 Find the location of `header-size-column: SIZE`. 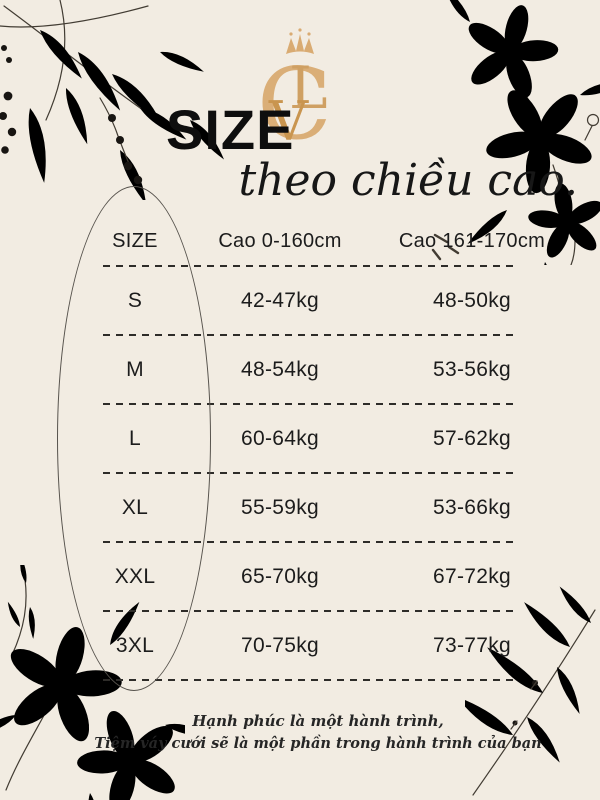

header-size-column: SIZE is located at coordinates (135, 241).